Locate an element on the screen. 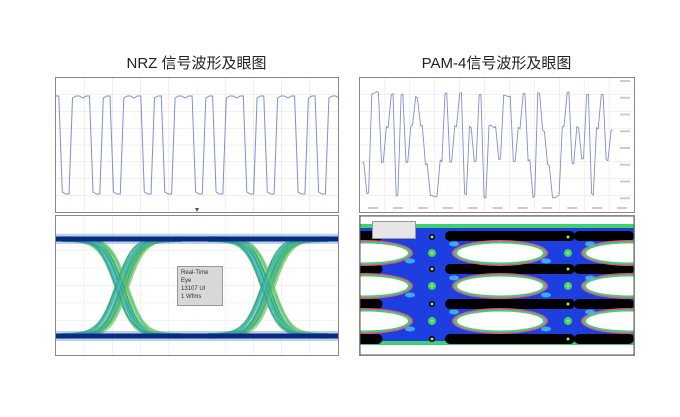 The width and height of the screenshot is (680, 417). nrz-waveform-chart is located at coordinates (197, 145).